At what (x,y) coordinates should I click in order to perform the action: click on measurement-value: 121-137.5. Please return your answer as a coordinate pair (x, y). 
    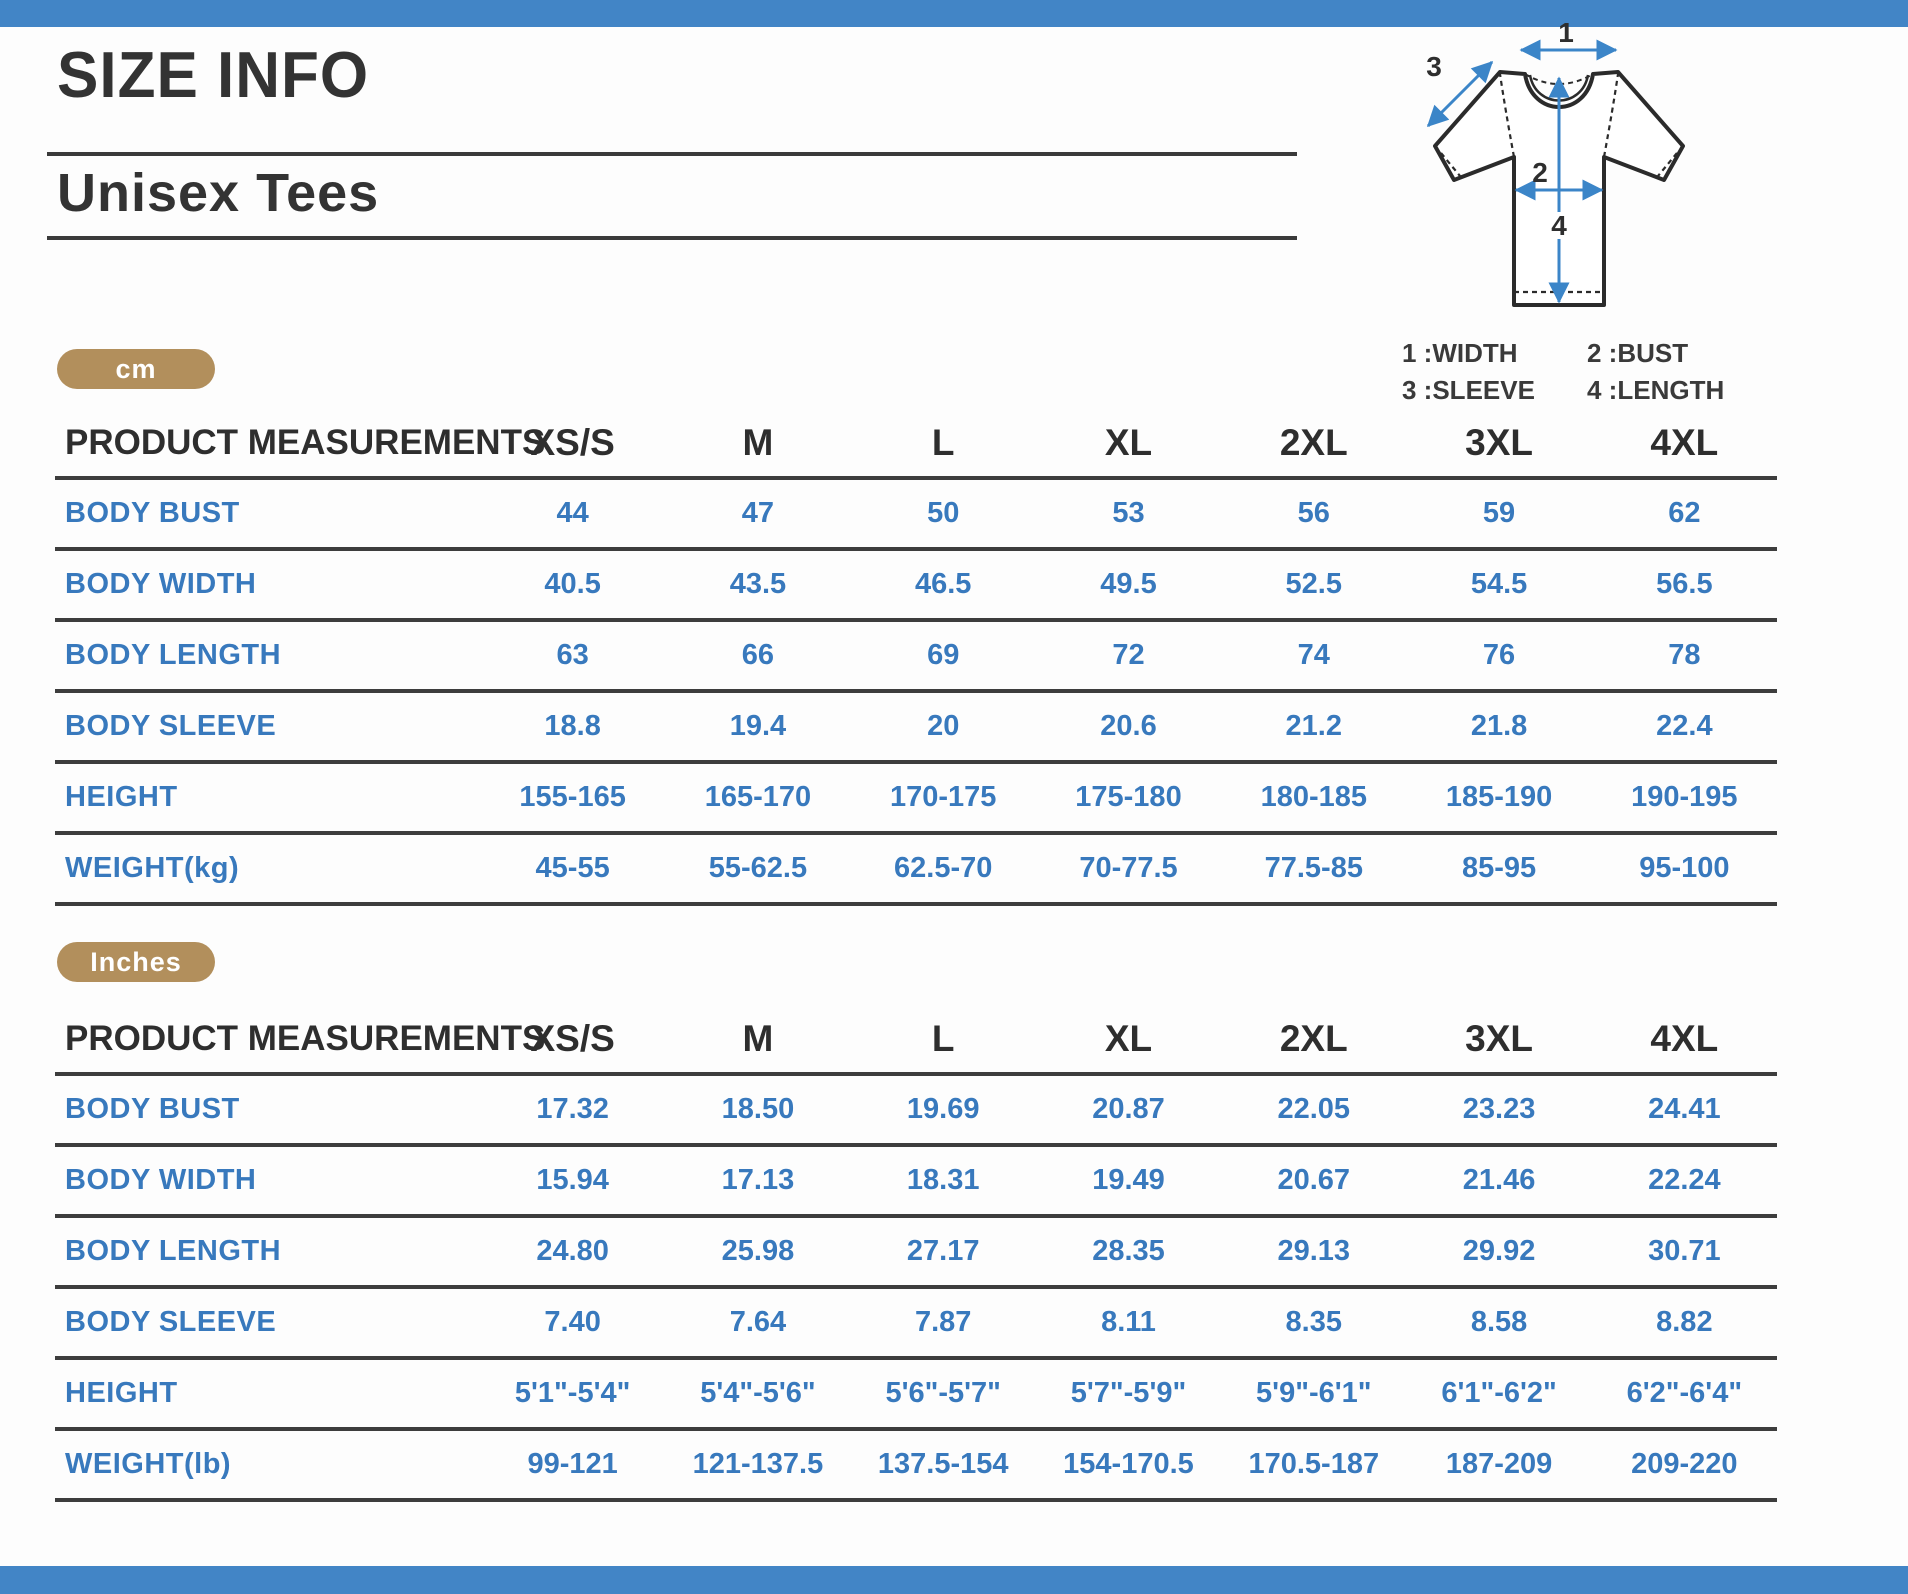
    Looking at the image, I should click on (758, 1464).